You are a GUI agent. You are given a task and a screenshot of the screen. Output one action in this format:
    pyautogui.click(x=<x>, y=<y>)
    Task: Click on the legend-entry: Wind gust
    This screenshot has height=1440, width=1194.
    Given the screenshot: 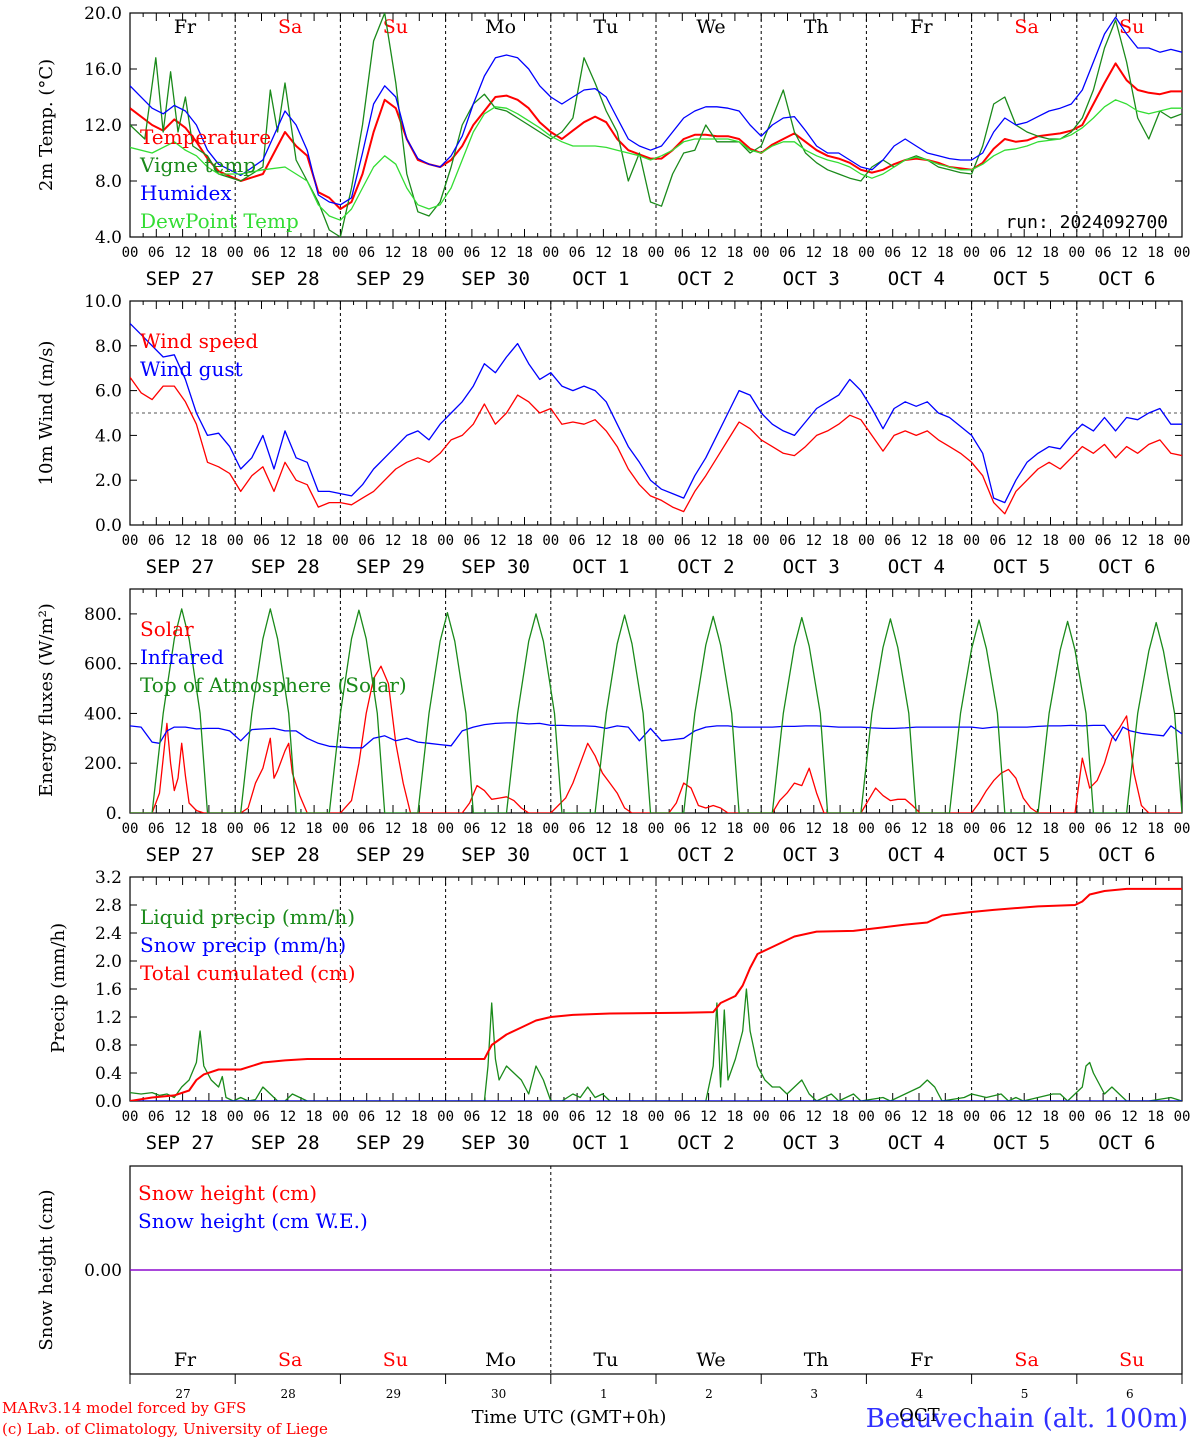 What is the action you would take?
    pyautogui.click(x=191, y=369)
    